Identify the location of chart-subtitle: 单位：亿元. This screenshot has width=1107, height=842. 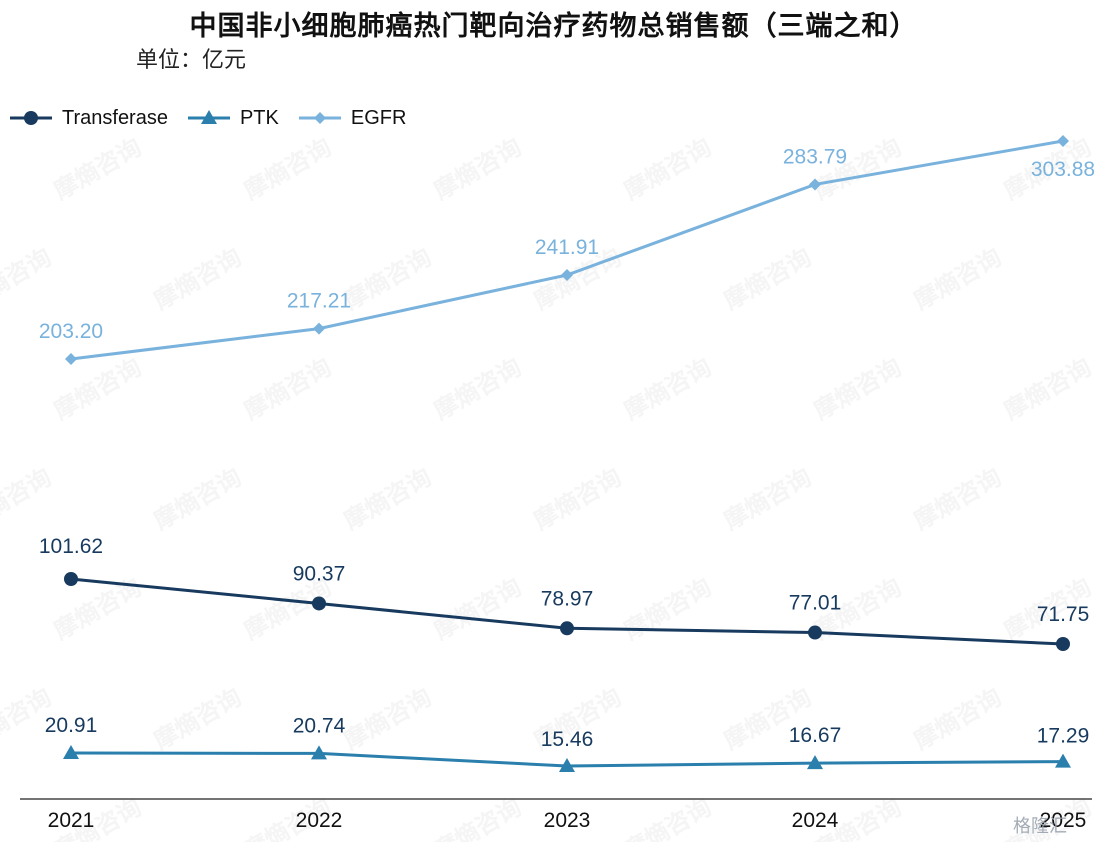
(191, 60).